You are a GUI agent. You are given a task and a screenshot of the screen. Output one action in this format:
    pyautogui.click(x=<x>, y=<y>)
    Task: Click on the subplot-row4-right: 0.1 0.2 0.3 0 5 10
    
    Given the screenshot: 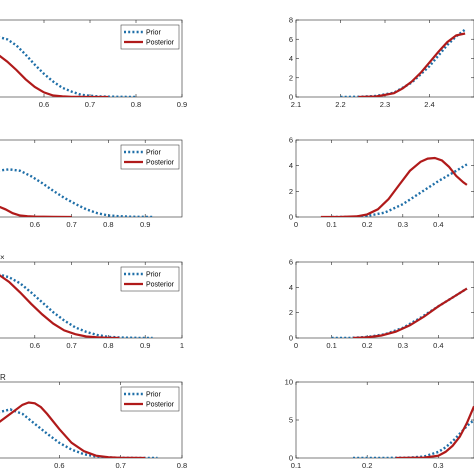 What is the action you would take?
    pyautogui.click(x=379, y=424)
    